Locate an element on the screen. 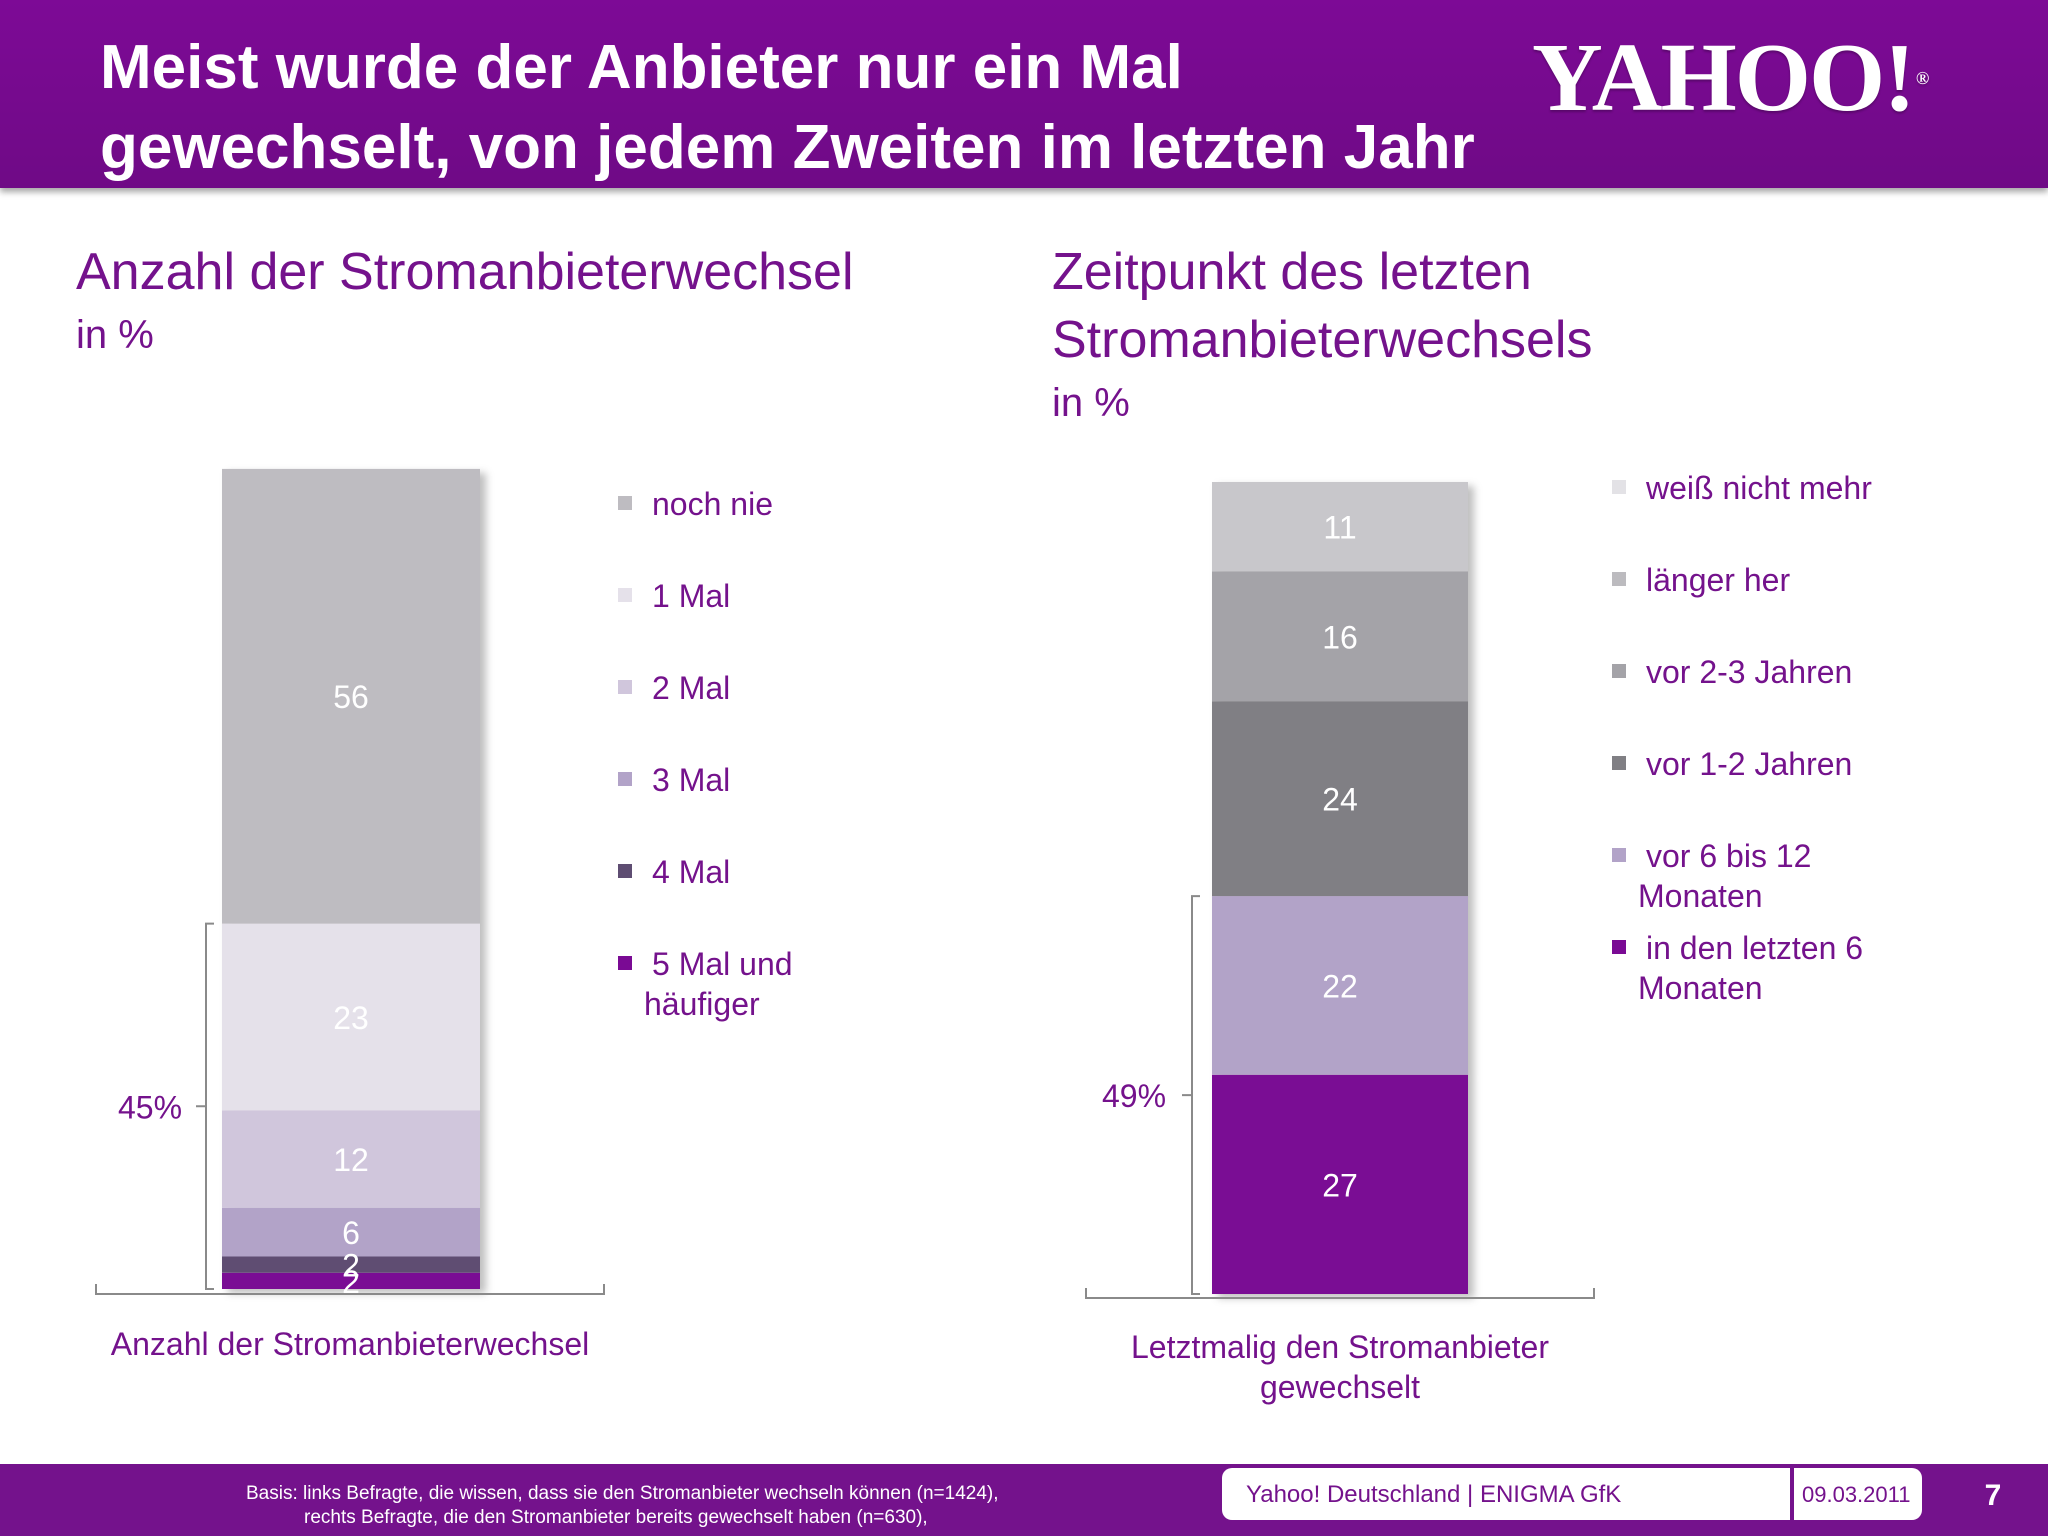  left-bar-3-mal is located at coordinates (351, 1232).